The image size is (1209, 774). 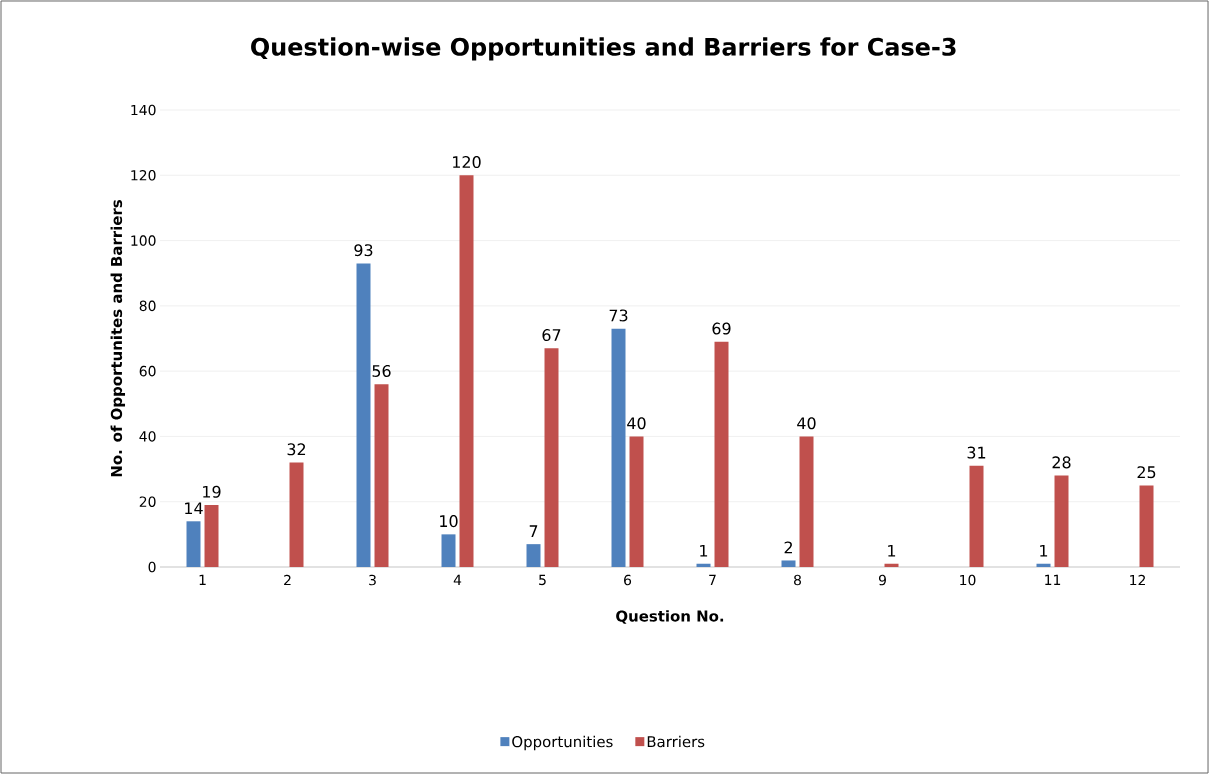 What do you see at coordinates (797, 580) in the screenshot?
I see `x-tick-label: 8` at bounding box center [797, 580].